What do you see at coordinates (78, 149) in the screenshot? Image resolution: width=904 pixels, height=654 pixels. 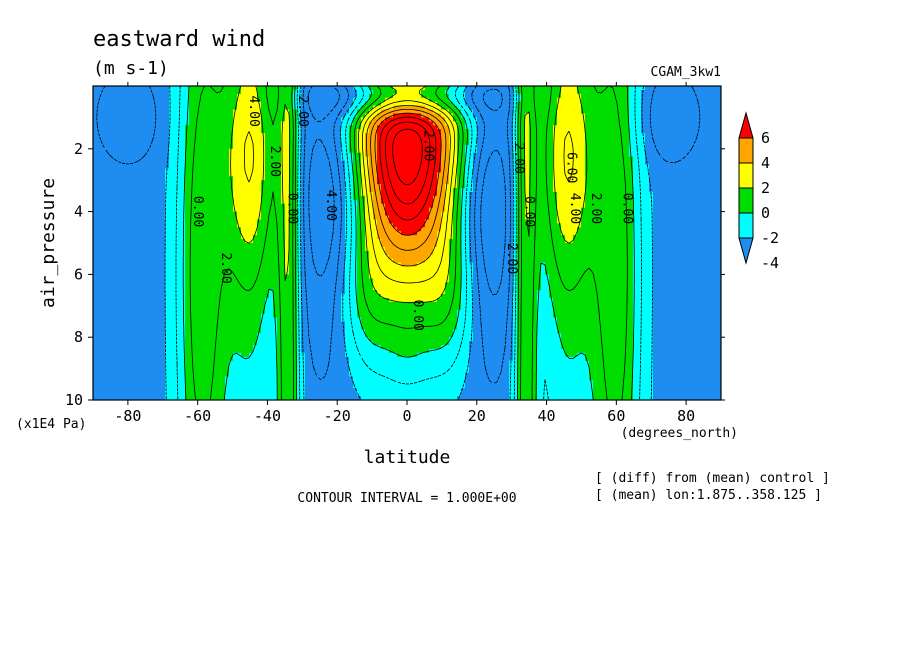 I see `y-tick-label: 2` at bounding box center [78, 149].